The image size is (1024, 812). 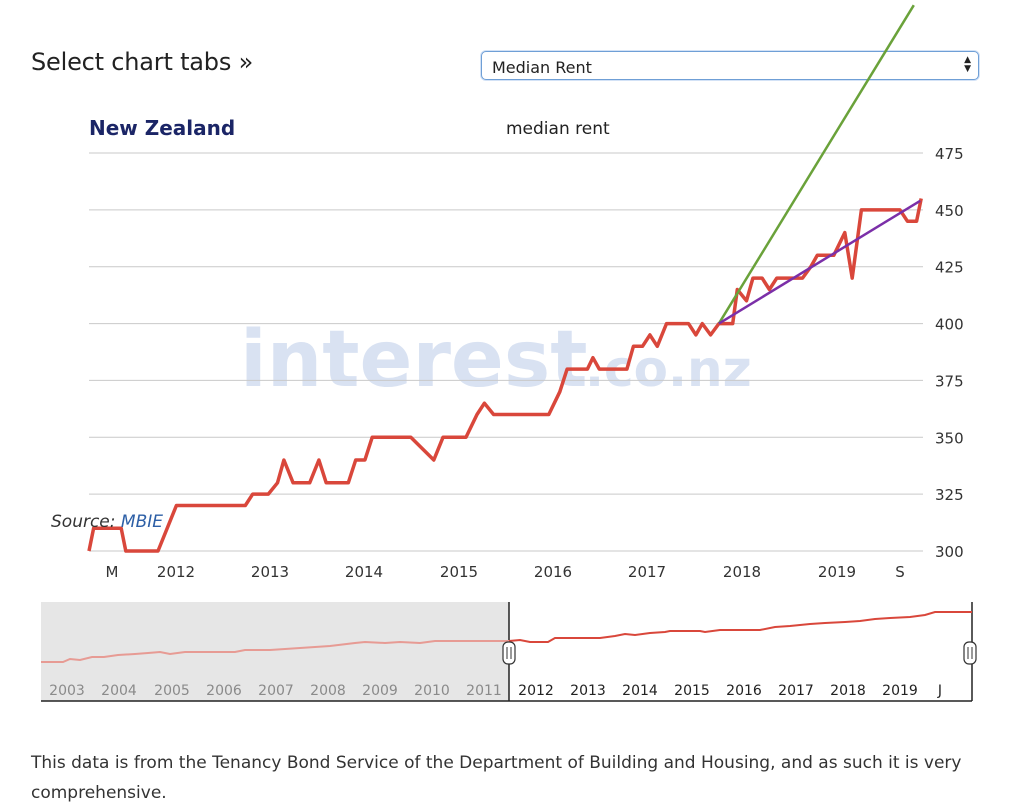 What do you see at coordinates (172, 691) in the screenshot?
I see `navigator-tick-label-muted: 2005` at bounding box center [172, 691].